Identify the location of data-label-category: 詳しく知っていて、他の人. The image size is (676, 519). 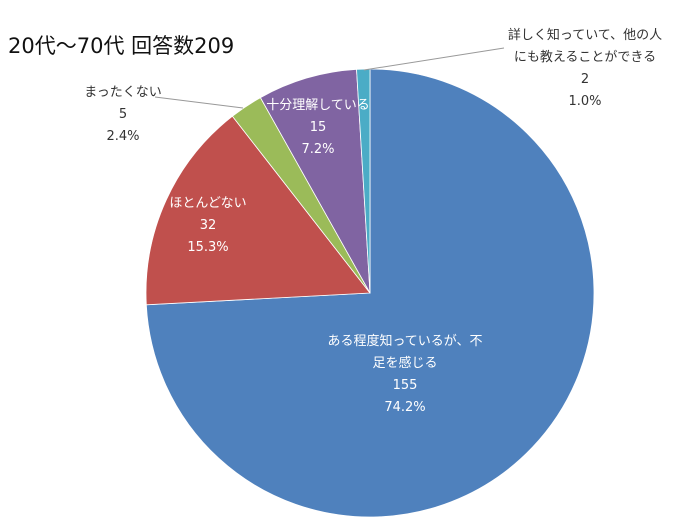
(585, 35).